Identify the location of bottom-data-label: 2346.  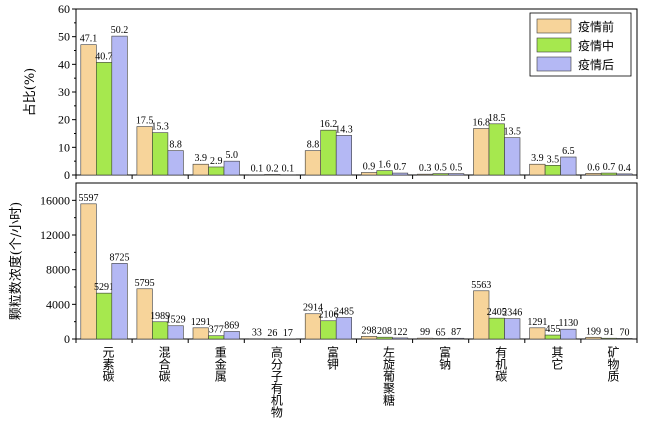
(512, 313).